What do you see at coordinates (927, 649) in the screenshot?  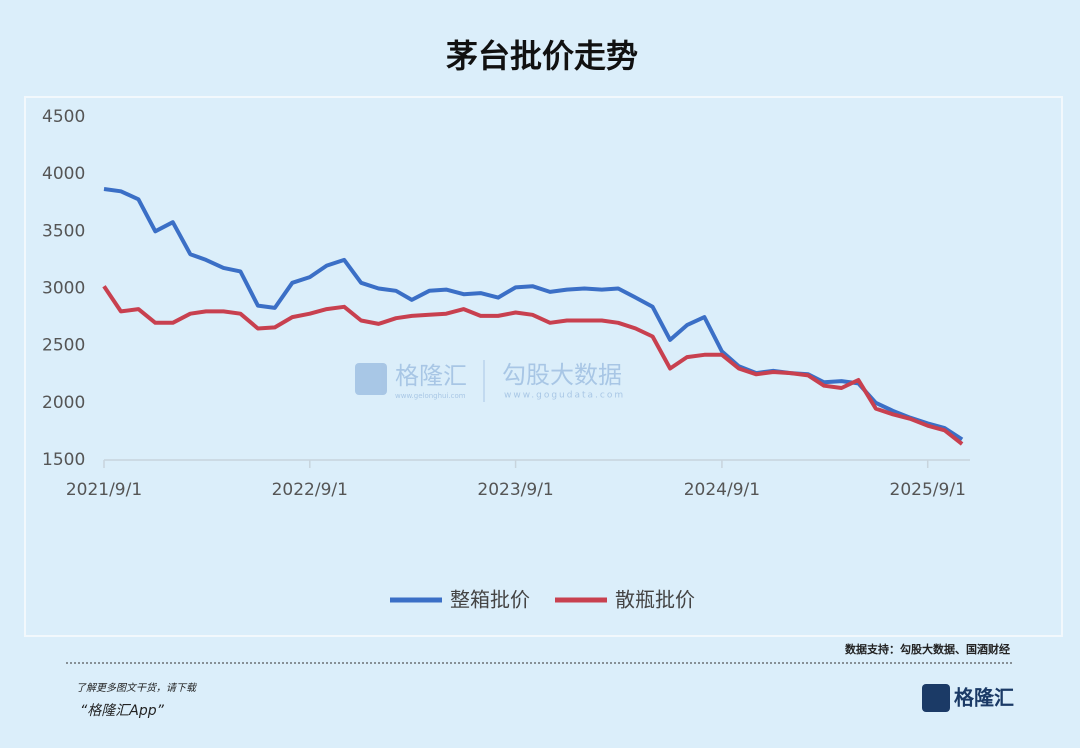 I see `source-note: 数据支持：勾股大数据、国酒财经` at bounding box center [927, 649].